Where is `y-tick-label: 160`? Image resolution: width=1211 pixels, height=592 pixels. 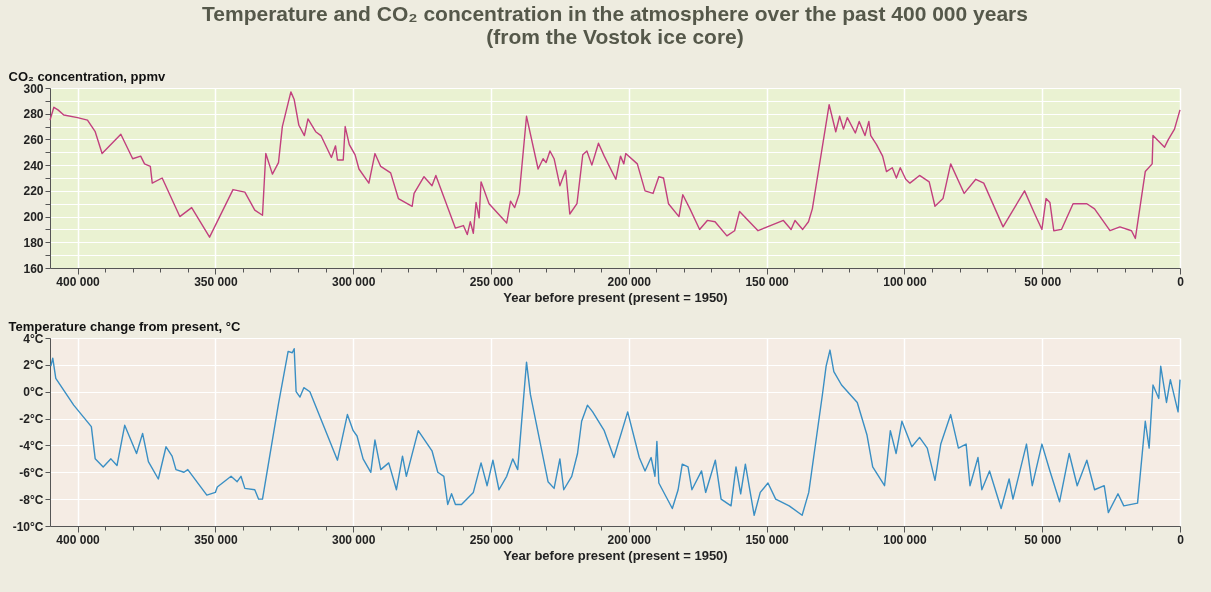
y-tick-label: 160 is located at coordinates (33, 268).